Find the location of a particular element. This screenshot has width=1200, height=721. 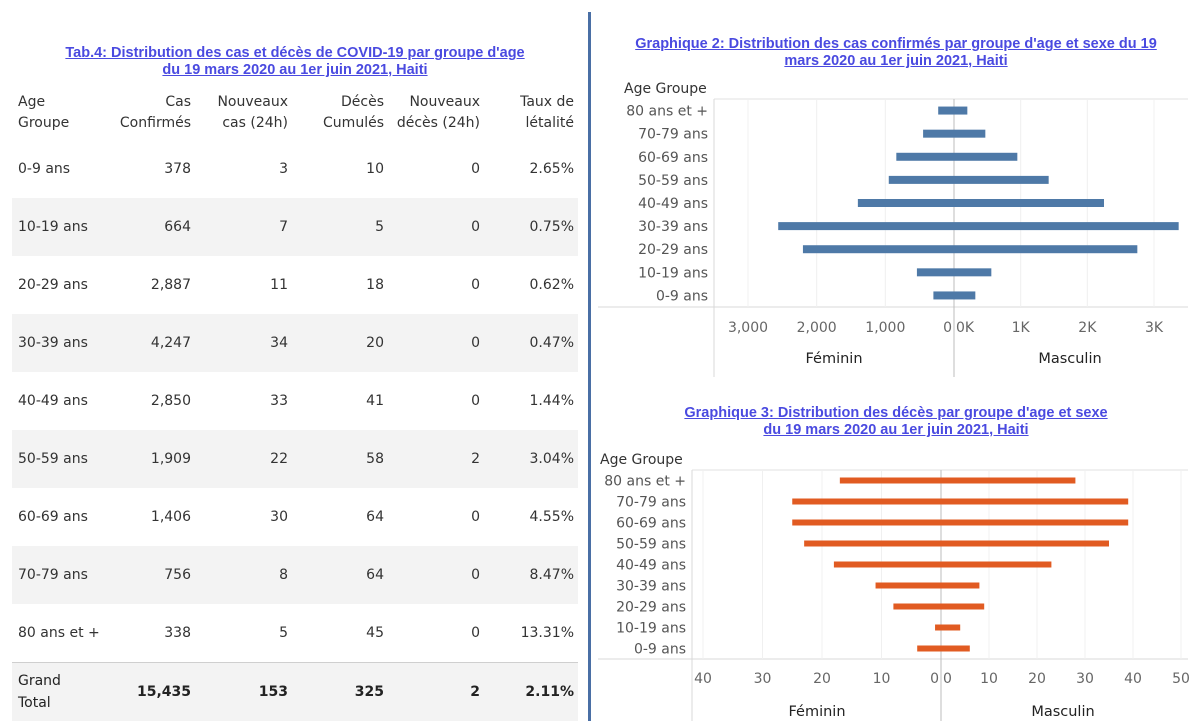

cell-deces: 45 is located at coordinates (375, 633).